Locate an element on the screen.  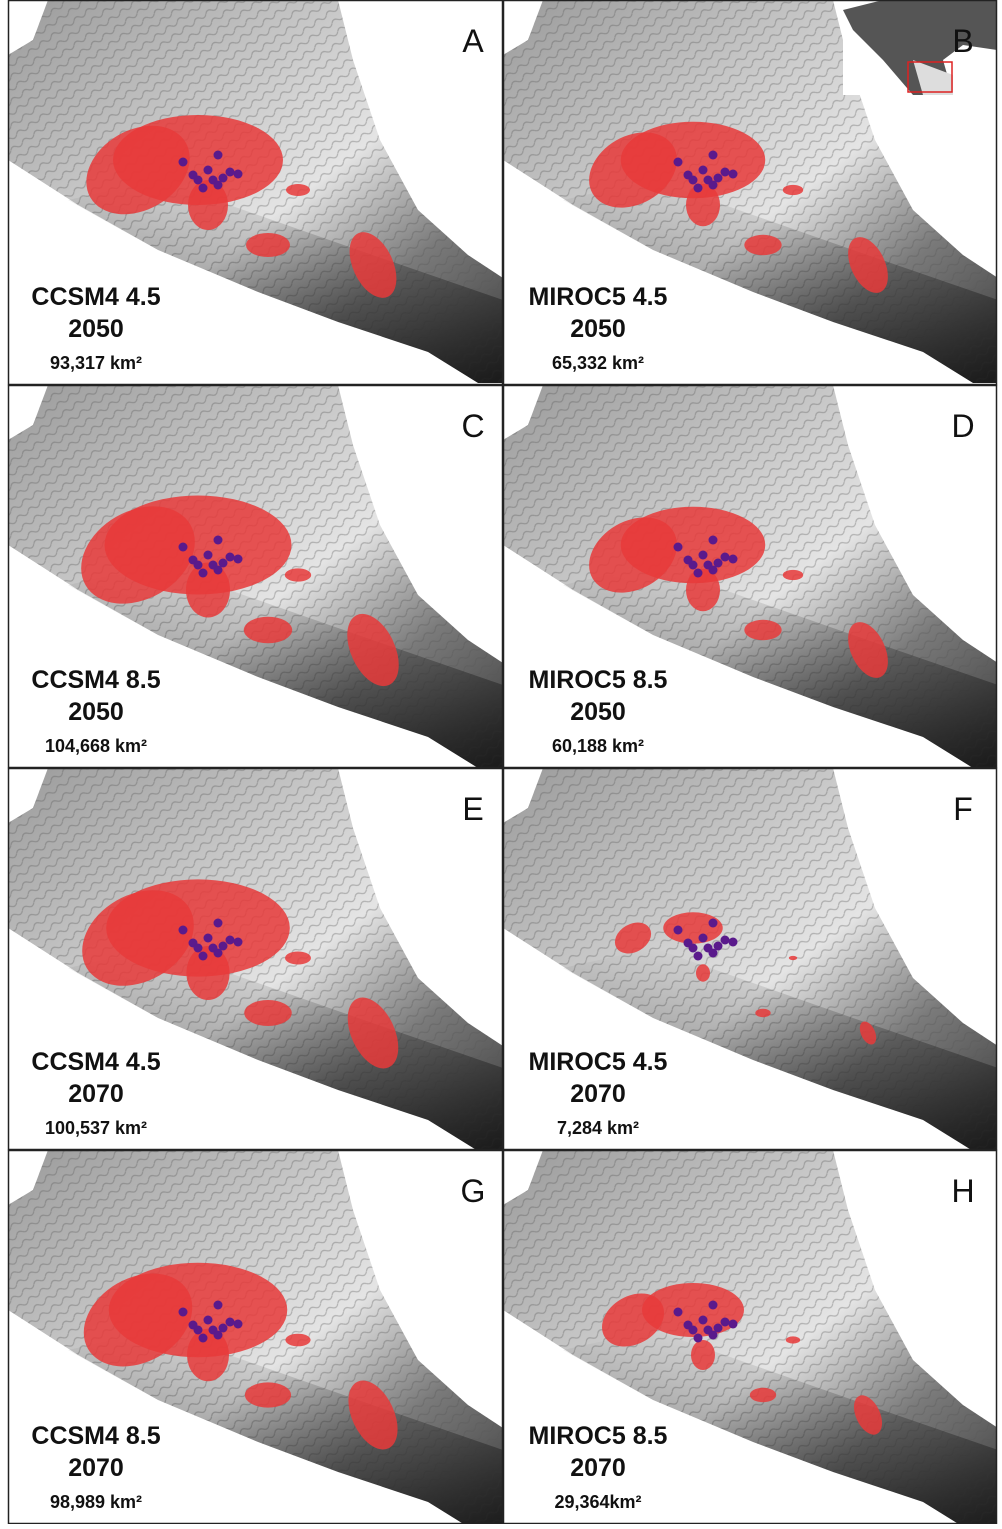
model-label: MIROC5 4.5 is located at coordinates (598, 1062).